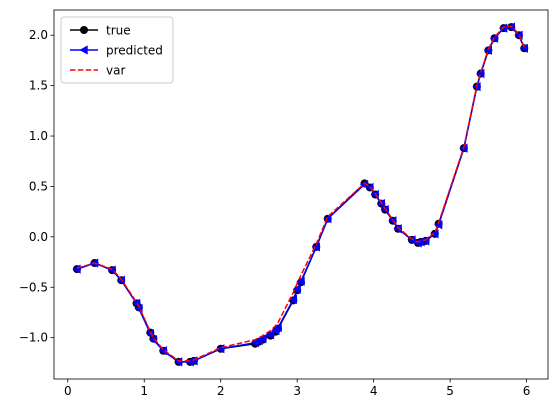 Image resolution: width=559 pixels, height=413 pixels. What do you see at coordinates (33, 338) in the screenshot?
I see `y-tick-label: −1.0` at bounding box center [33, 338].